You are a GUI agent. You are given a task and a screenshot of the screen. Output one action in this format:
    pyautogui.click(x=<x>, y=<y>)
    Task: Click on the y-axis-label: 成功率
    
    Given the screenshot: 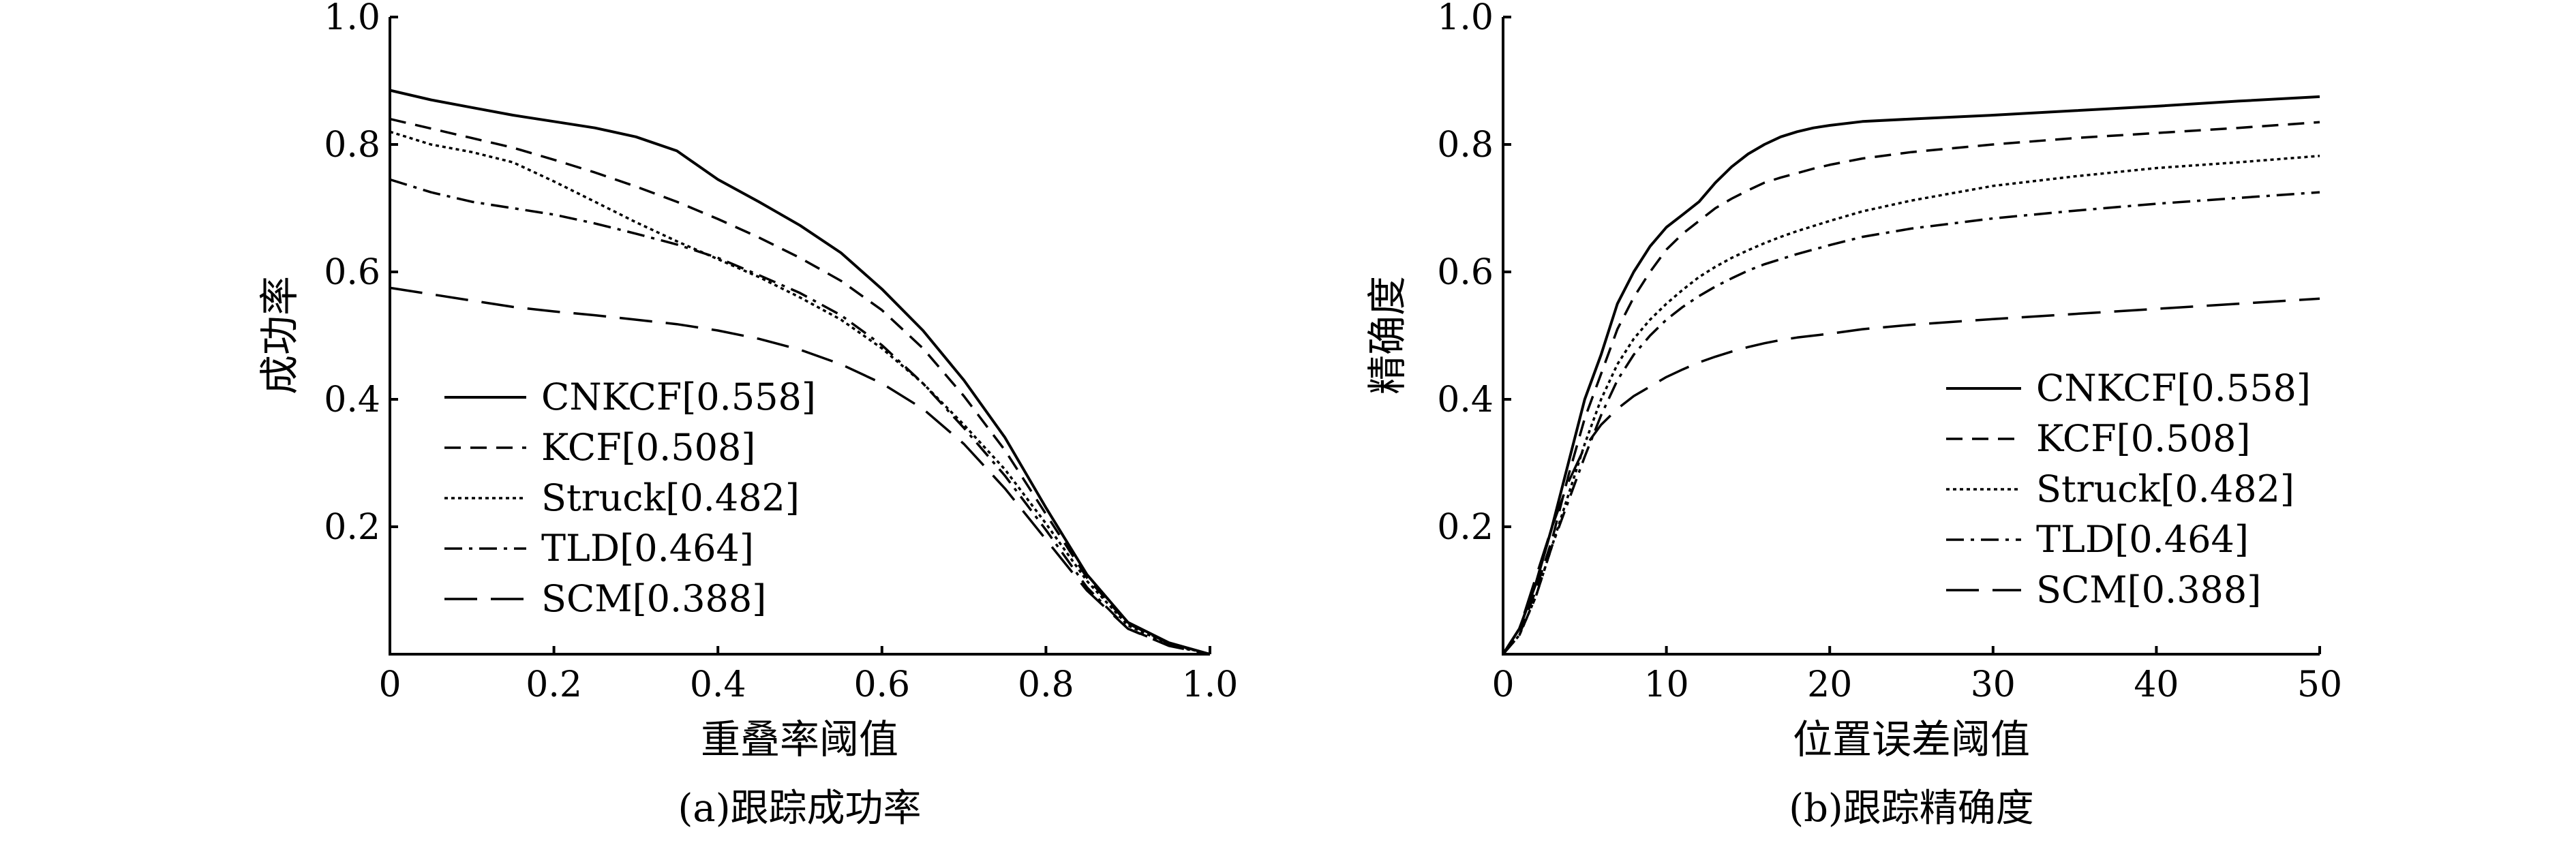 What is the action you would take?
    pyautogui.click(x=279, y=335)
    